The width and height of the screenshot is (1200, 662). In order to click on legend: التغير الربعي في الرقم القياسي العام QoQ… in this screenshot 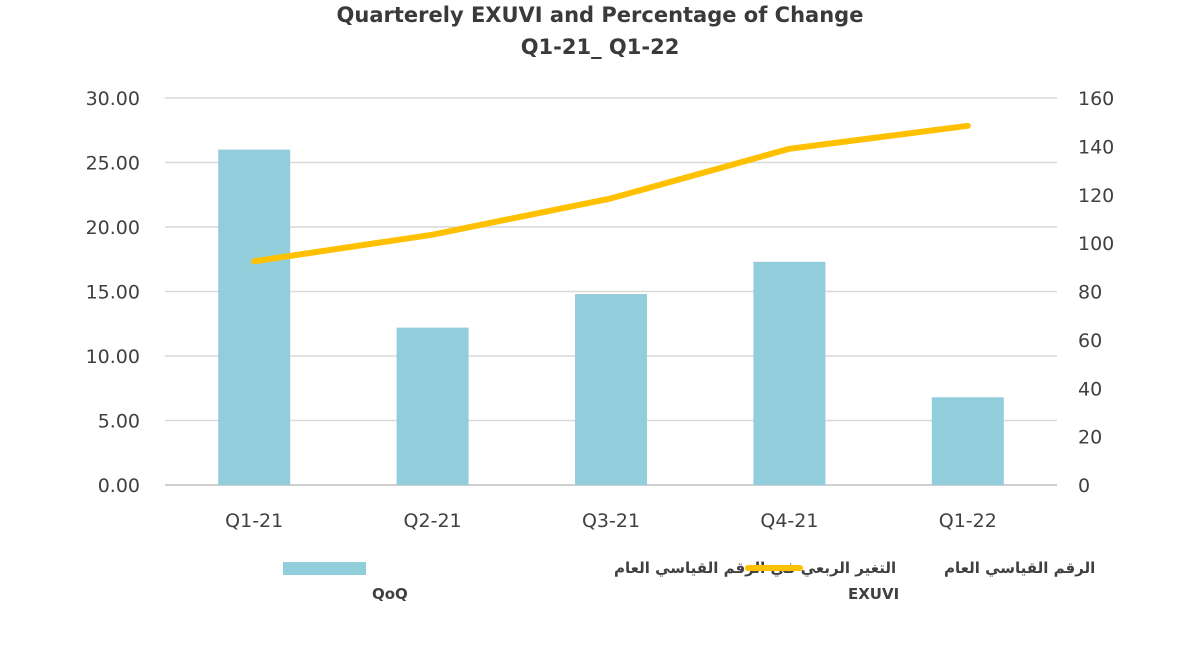, I will do `click(689, 581)`.